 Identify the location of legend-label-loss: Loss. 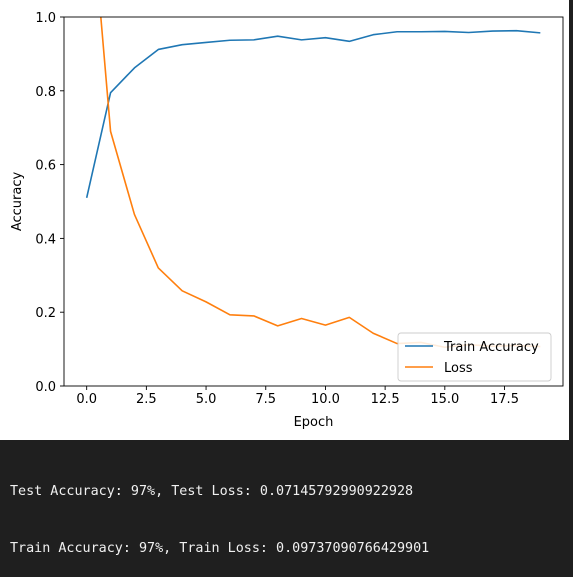
(458, 368).